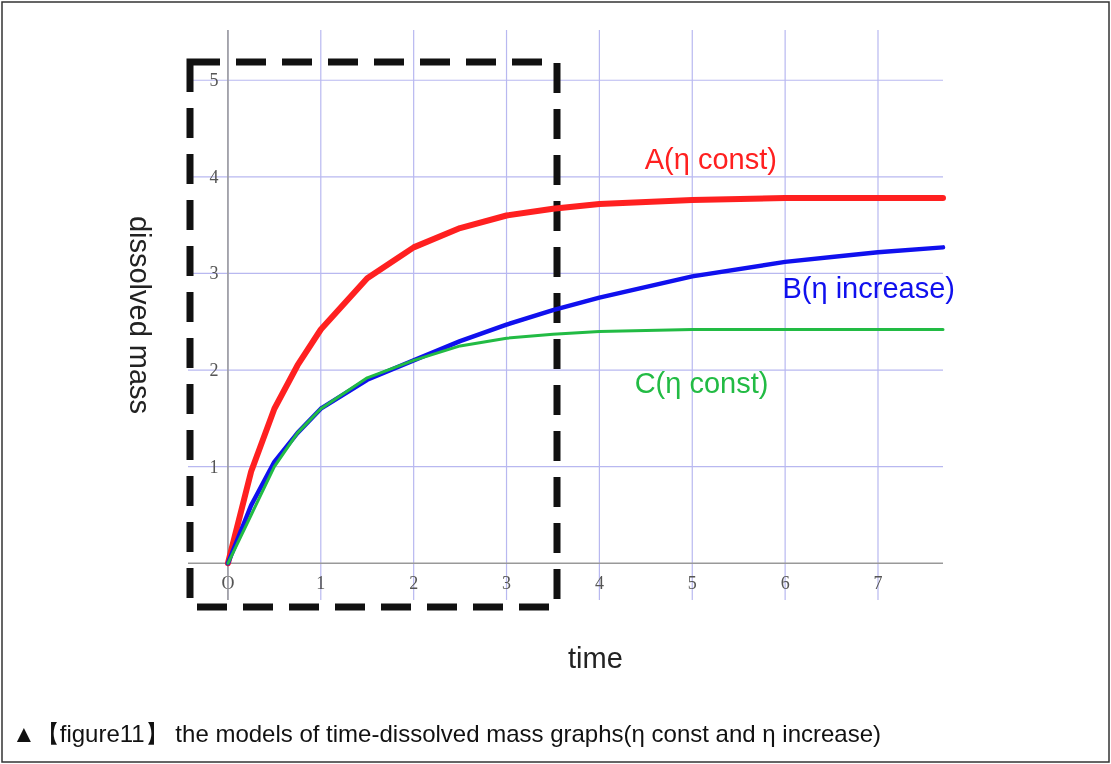  I want to click on x-axis-title: time, so click(595, 658).